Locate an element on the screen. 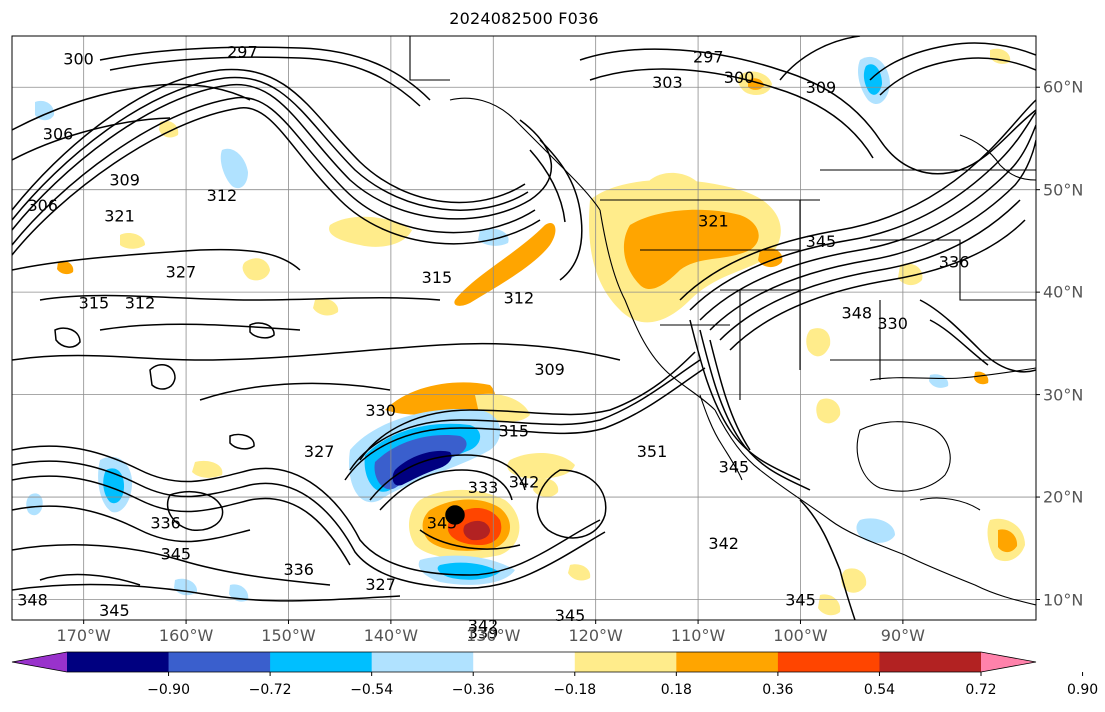  colorbar-tick-label: −0.72 is located at coordinates (270, 690).